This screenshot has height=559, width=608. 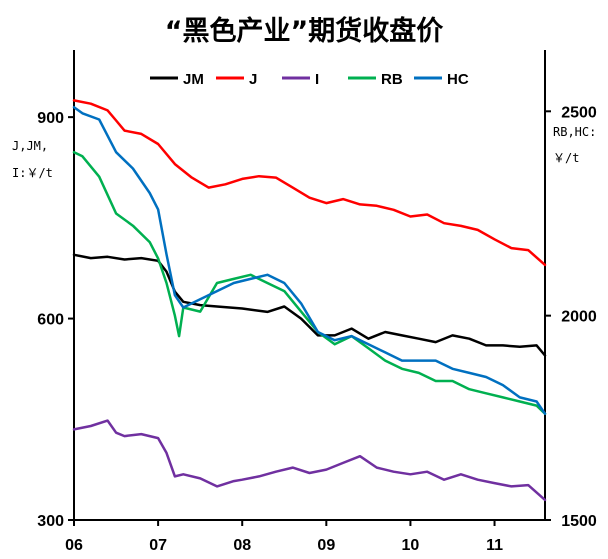 What do you see at coordinates (458, 79) in the screenshot?
I see `legend-label-hc: HC` at bounding box center [458, 79].